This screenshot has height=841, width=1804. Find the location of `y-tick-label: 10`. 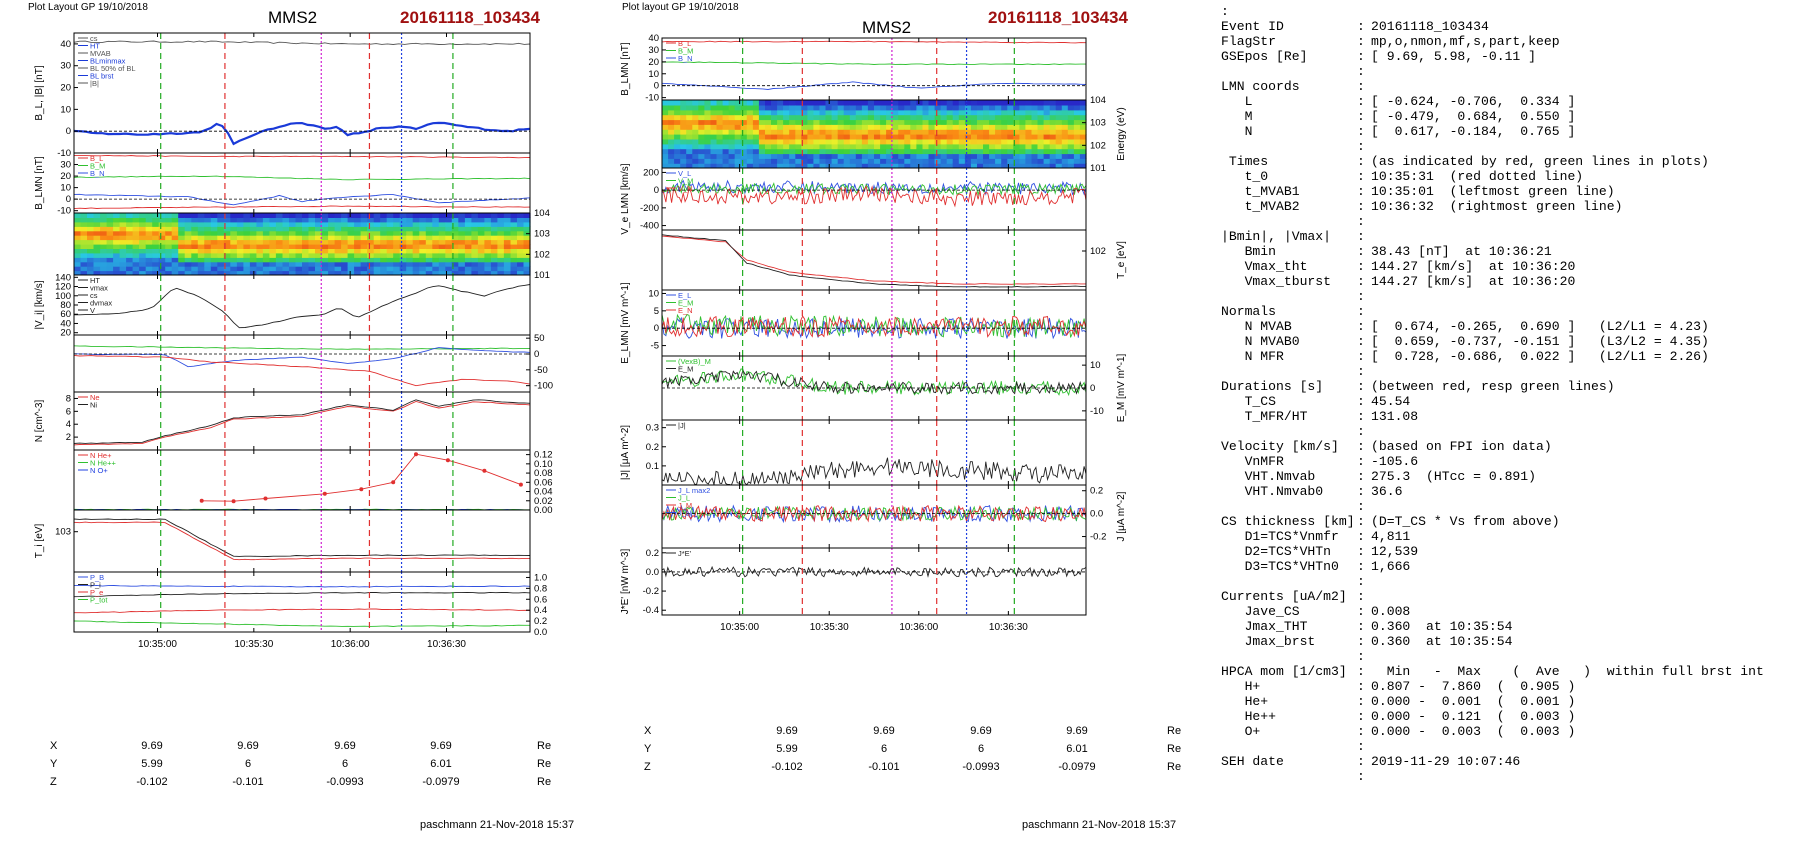

y-tick-label: 10 is located at coordinates (653, 293).